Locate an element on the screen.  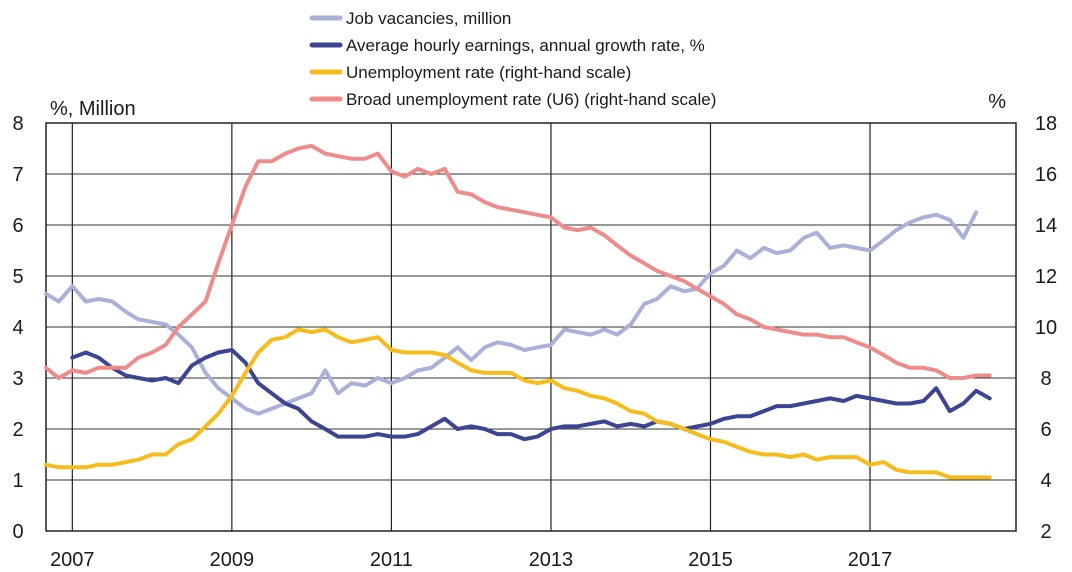
right-tick-label: 2 is located at coordinates (1045, 532).